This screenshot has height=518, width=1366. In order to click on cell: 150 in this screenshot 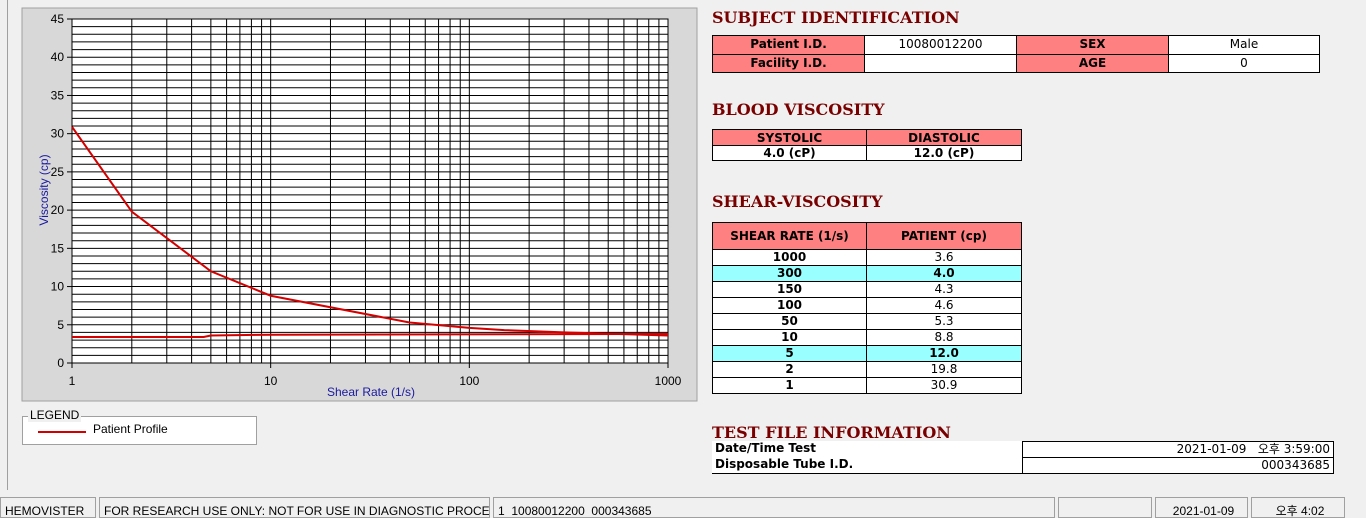, I will do `click(789, 289)`.